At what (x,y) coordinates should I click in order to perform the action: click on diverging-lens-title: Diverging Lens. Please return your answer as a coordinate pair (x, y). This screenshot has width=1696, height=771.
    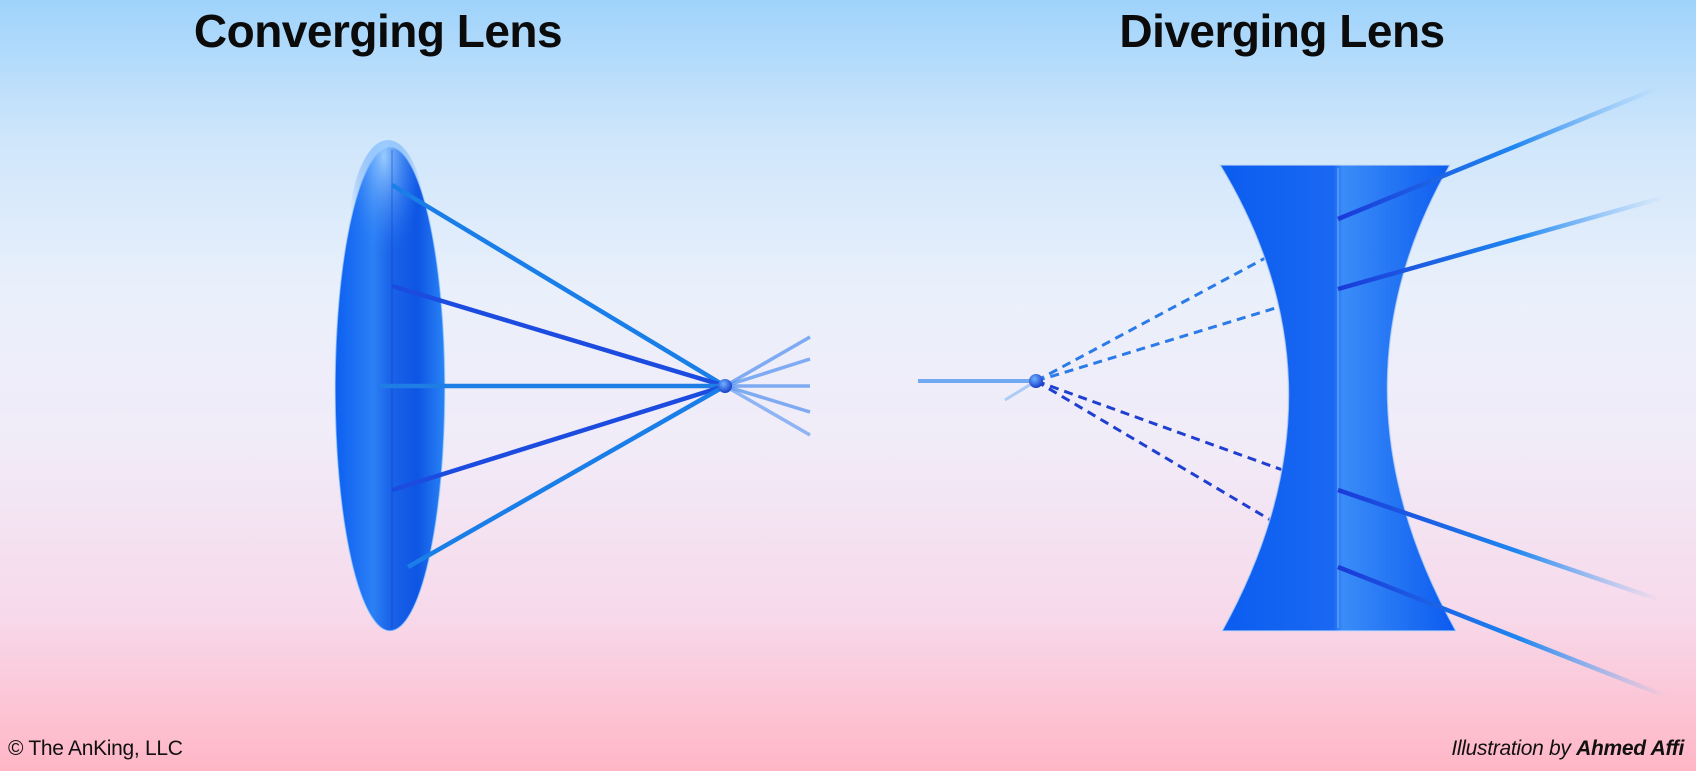
    Looking at the image, I should click on (1282, 31).